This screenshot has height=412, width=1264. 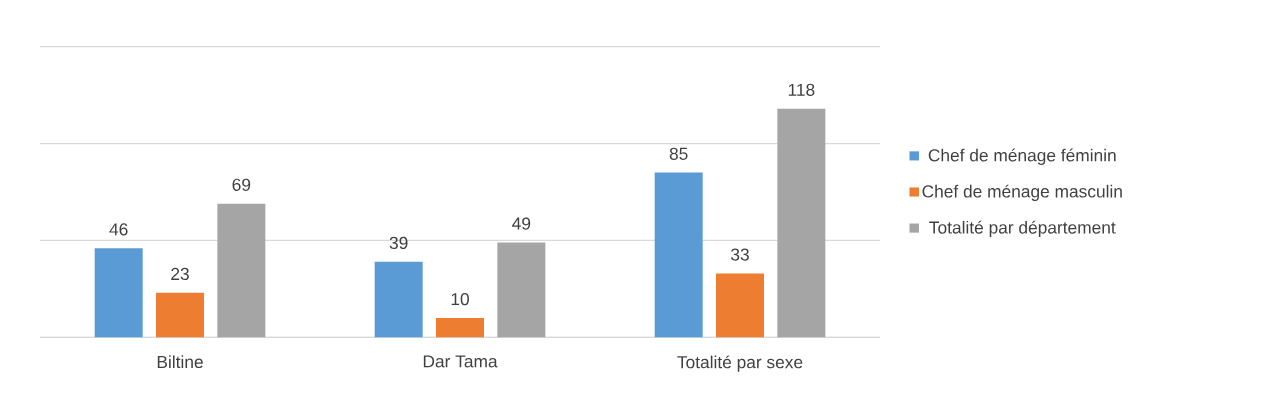 I want to click on data-label: 46, so click(x=118, y=229).